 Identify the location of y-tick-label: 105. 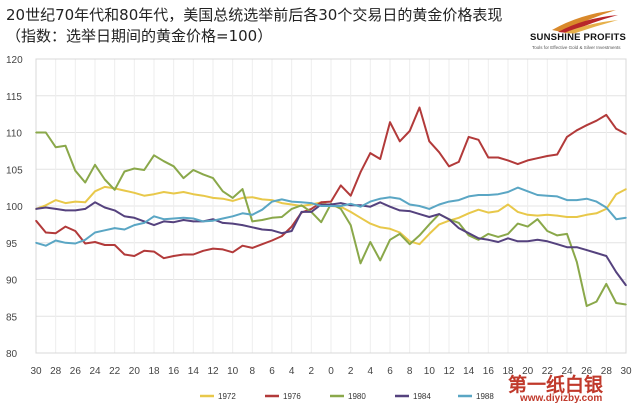
(14, 170).